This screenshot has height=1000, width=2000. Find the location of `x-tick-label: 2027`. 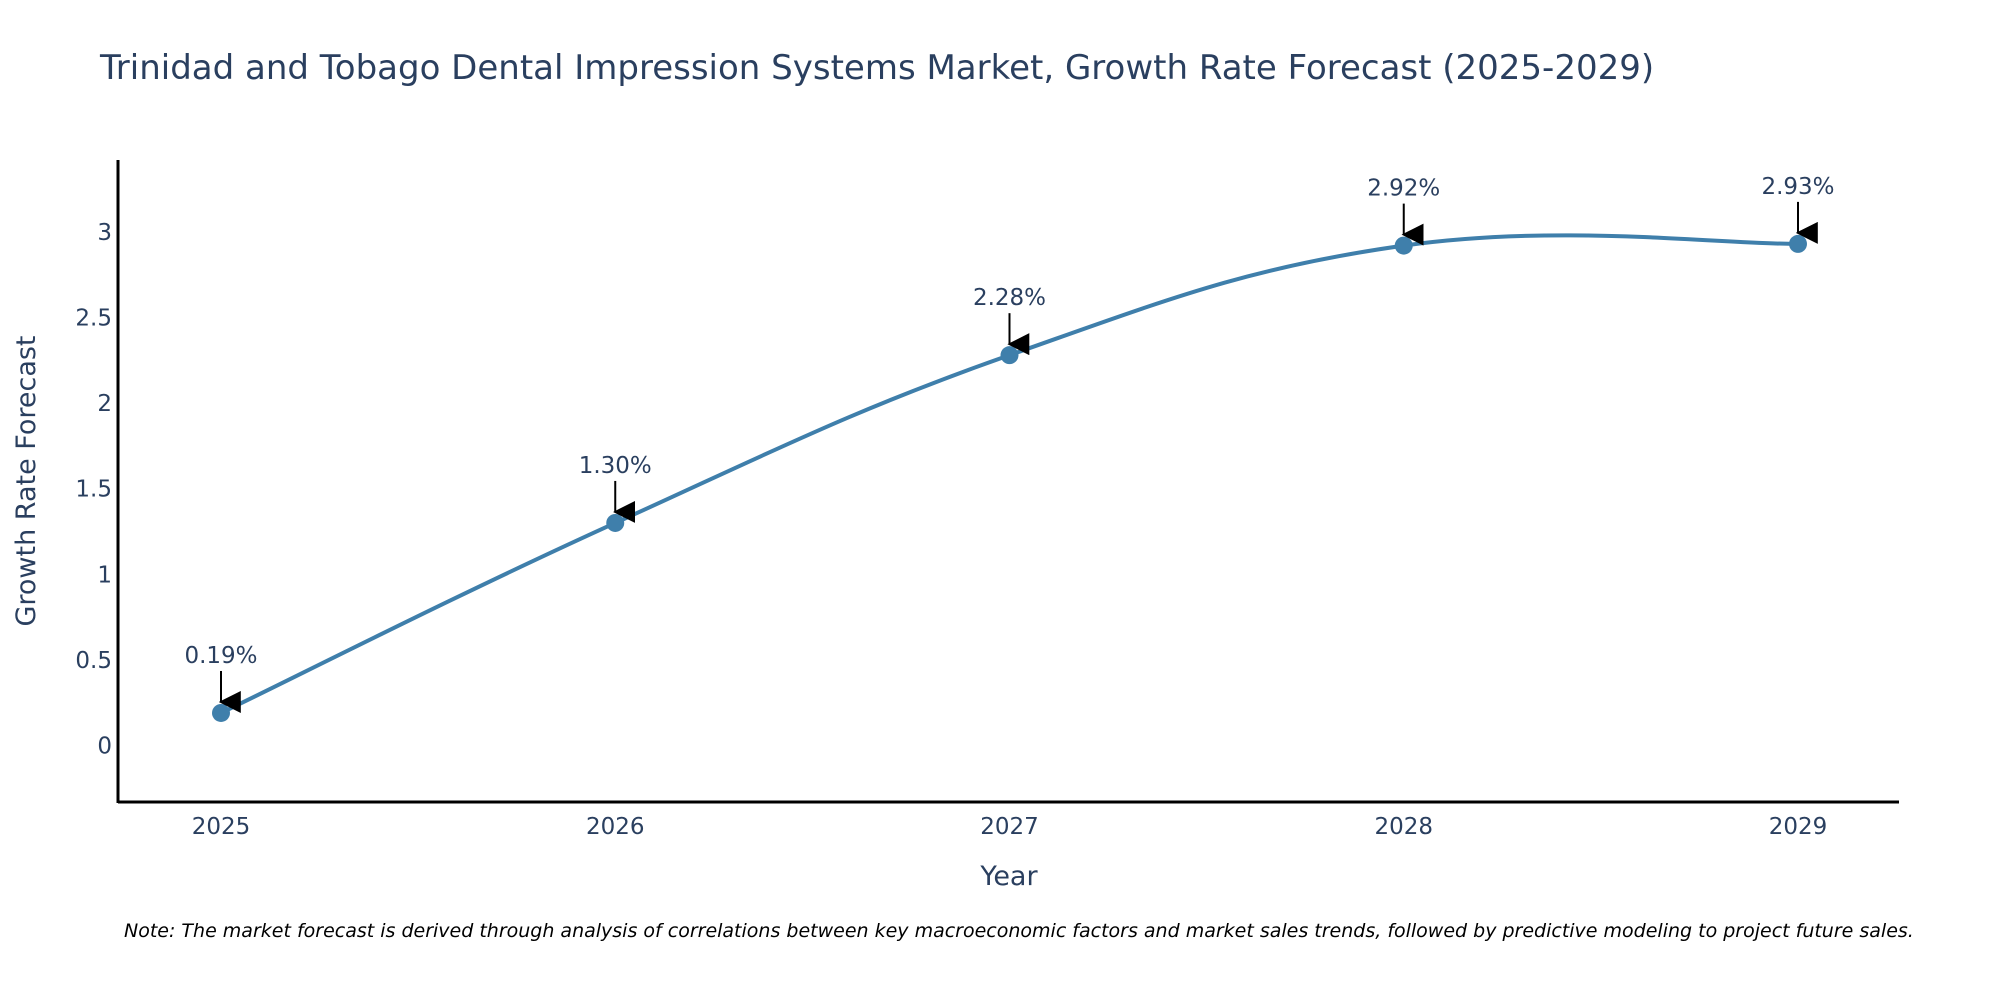

x-tick-label: 2027 is located at coordinates (1009, 827).